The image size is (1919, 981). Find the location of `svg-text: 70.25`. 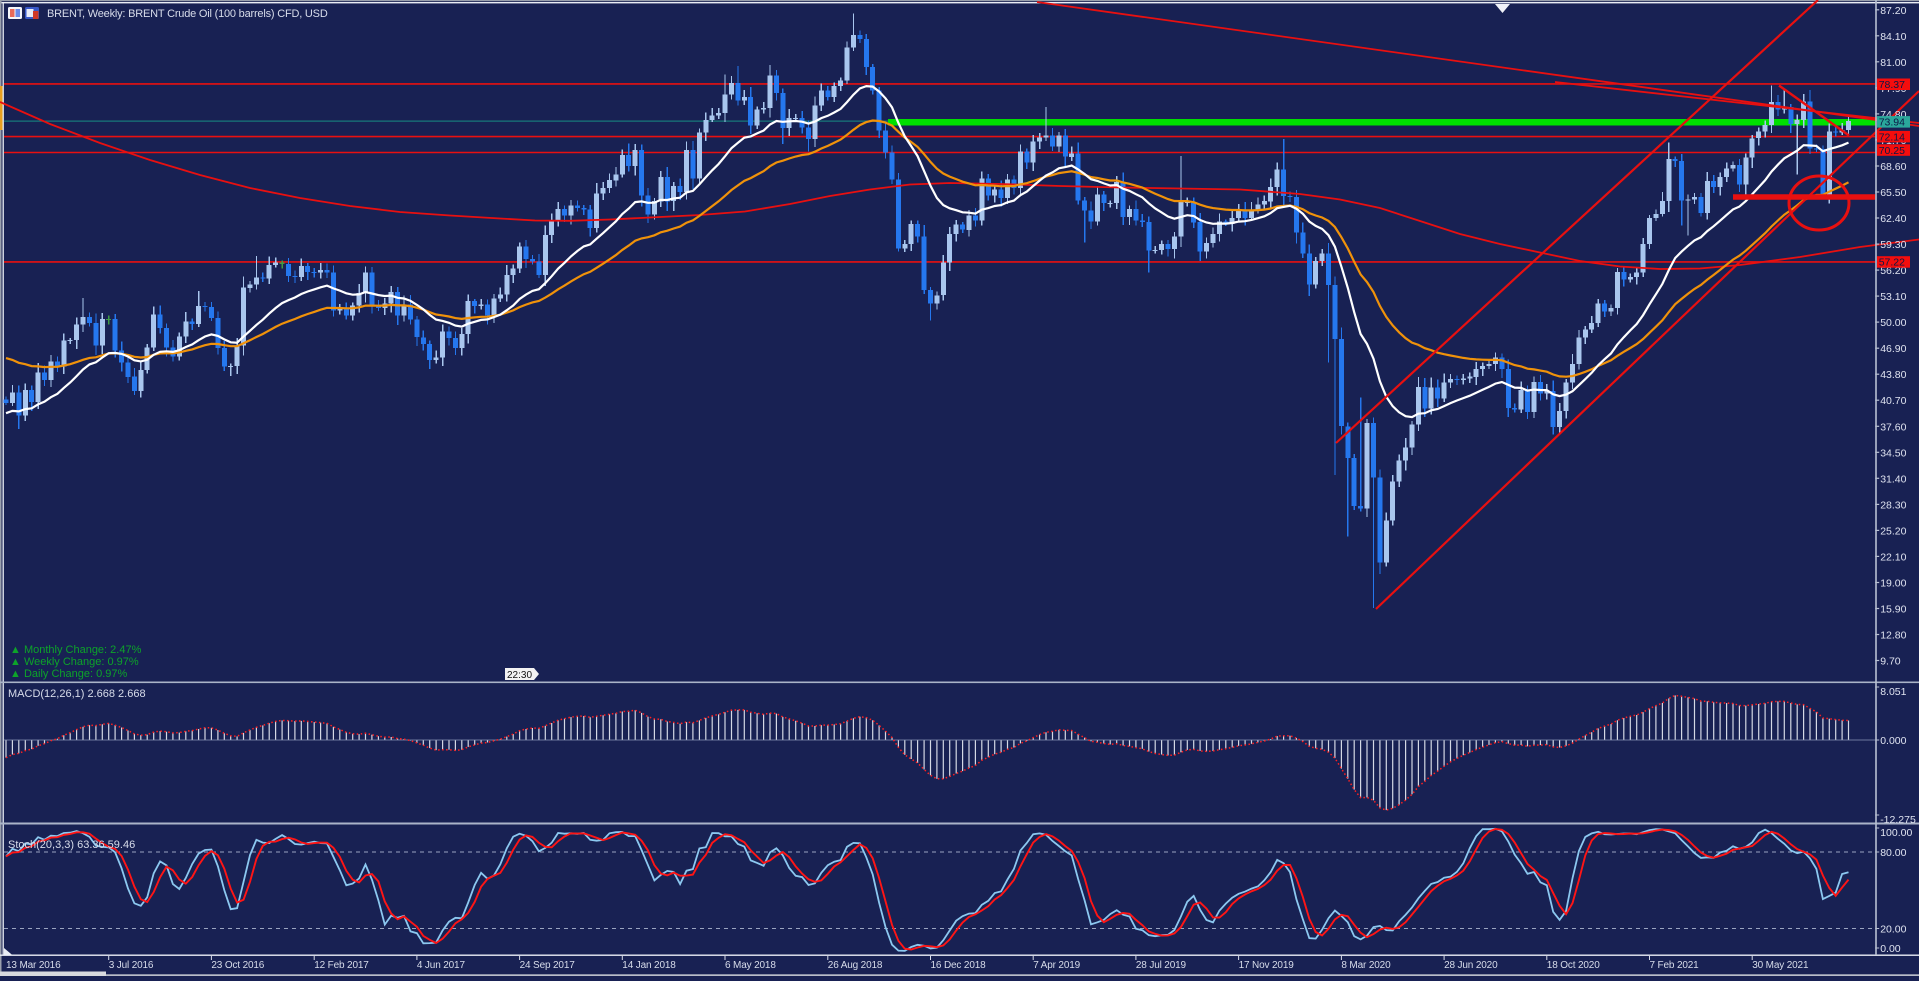

svg-text: 70.25 is located at coordinates (1892, 151).